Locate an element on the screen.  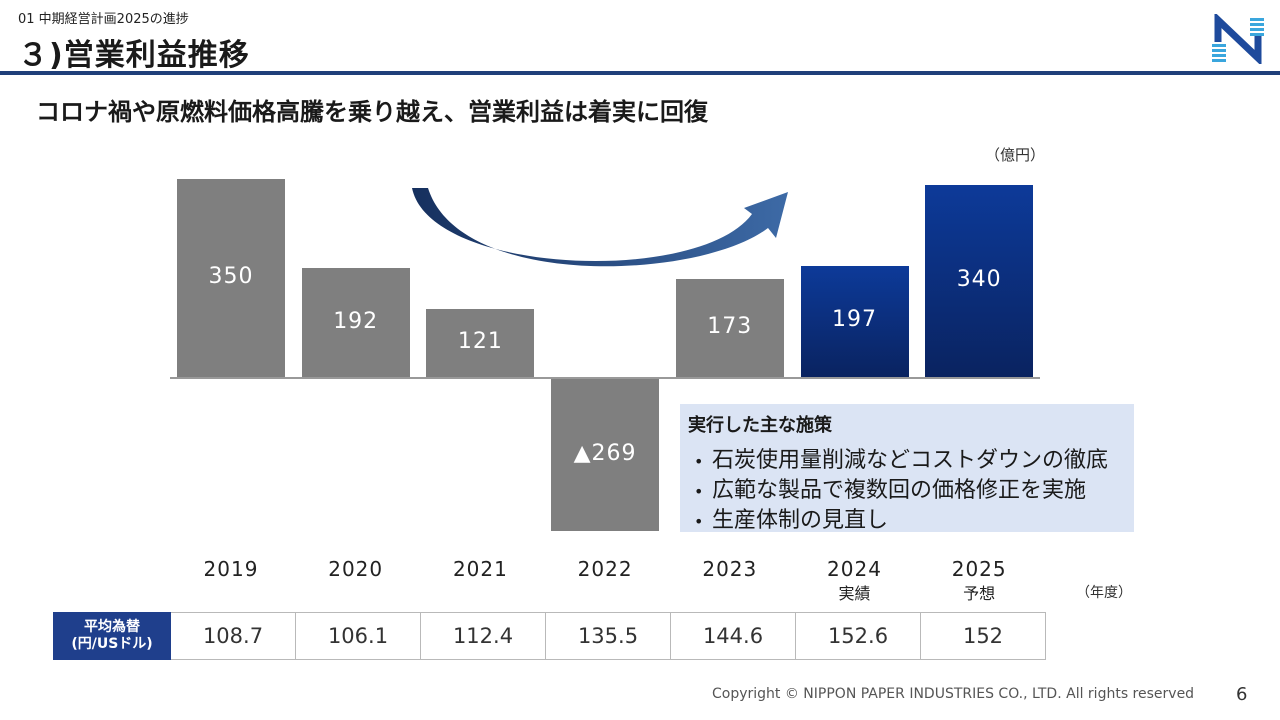
policy-item: • 生産体制の見直し is located at coordinates (791, 518).